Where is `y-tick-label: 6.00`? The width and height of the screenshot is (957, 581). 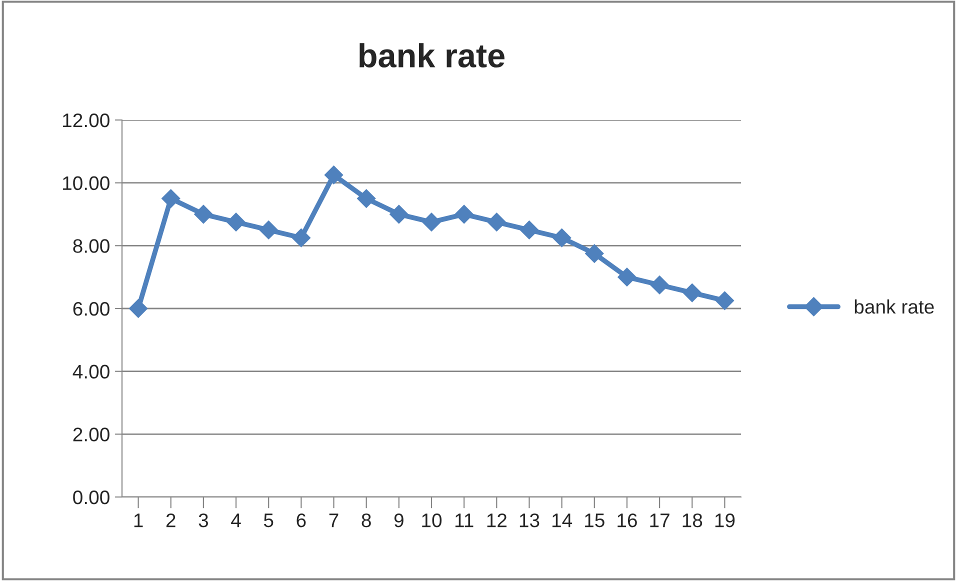
y-tick-label: 6.00 is located at coordinates (91, 309).